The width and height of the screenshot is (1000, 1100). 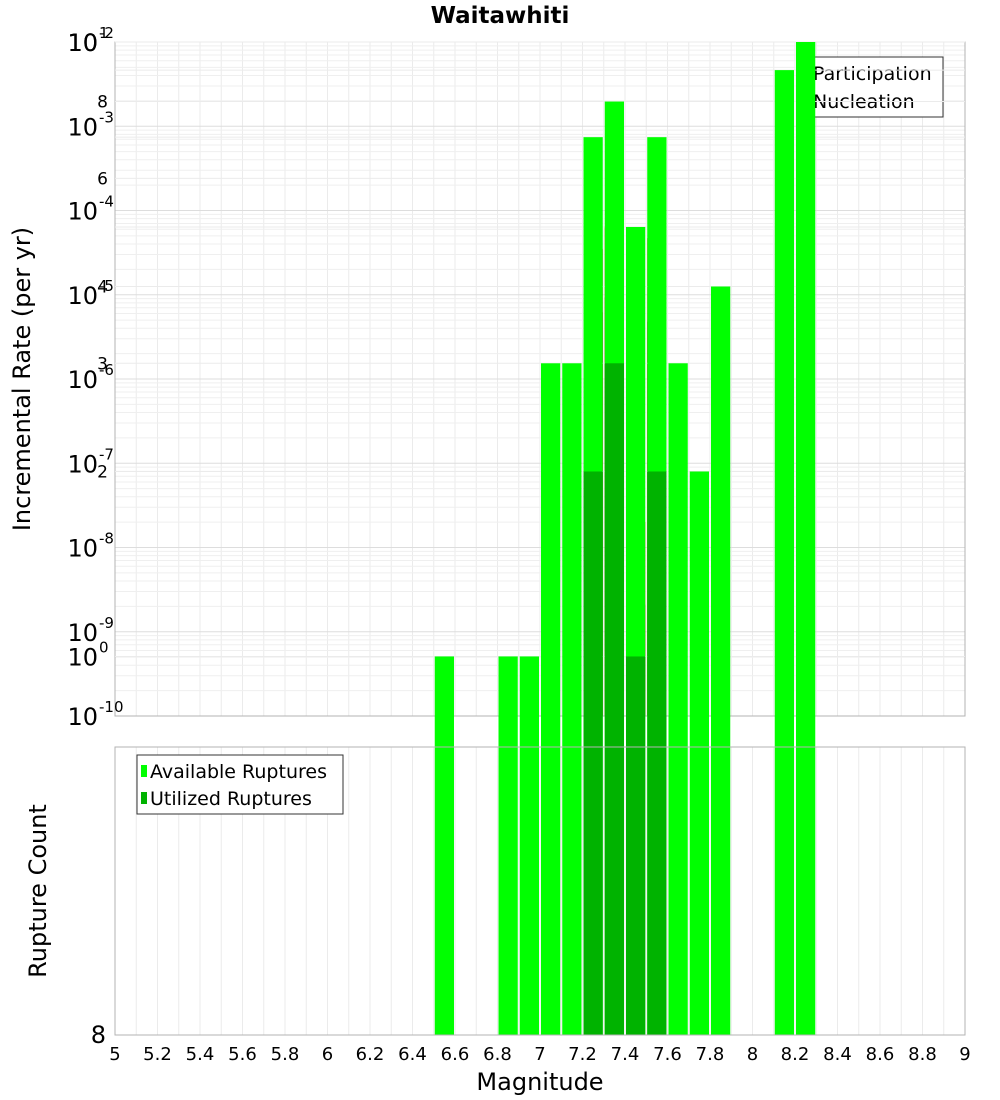 I want to click on rate-y-tick-exponent: -6, so click(x=106, y=370).